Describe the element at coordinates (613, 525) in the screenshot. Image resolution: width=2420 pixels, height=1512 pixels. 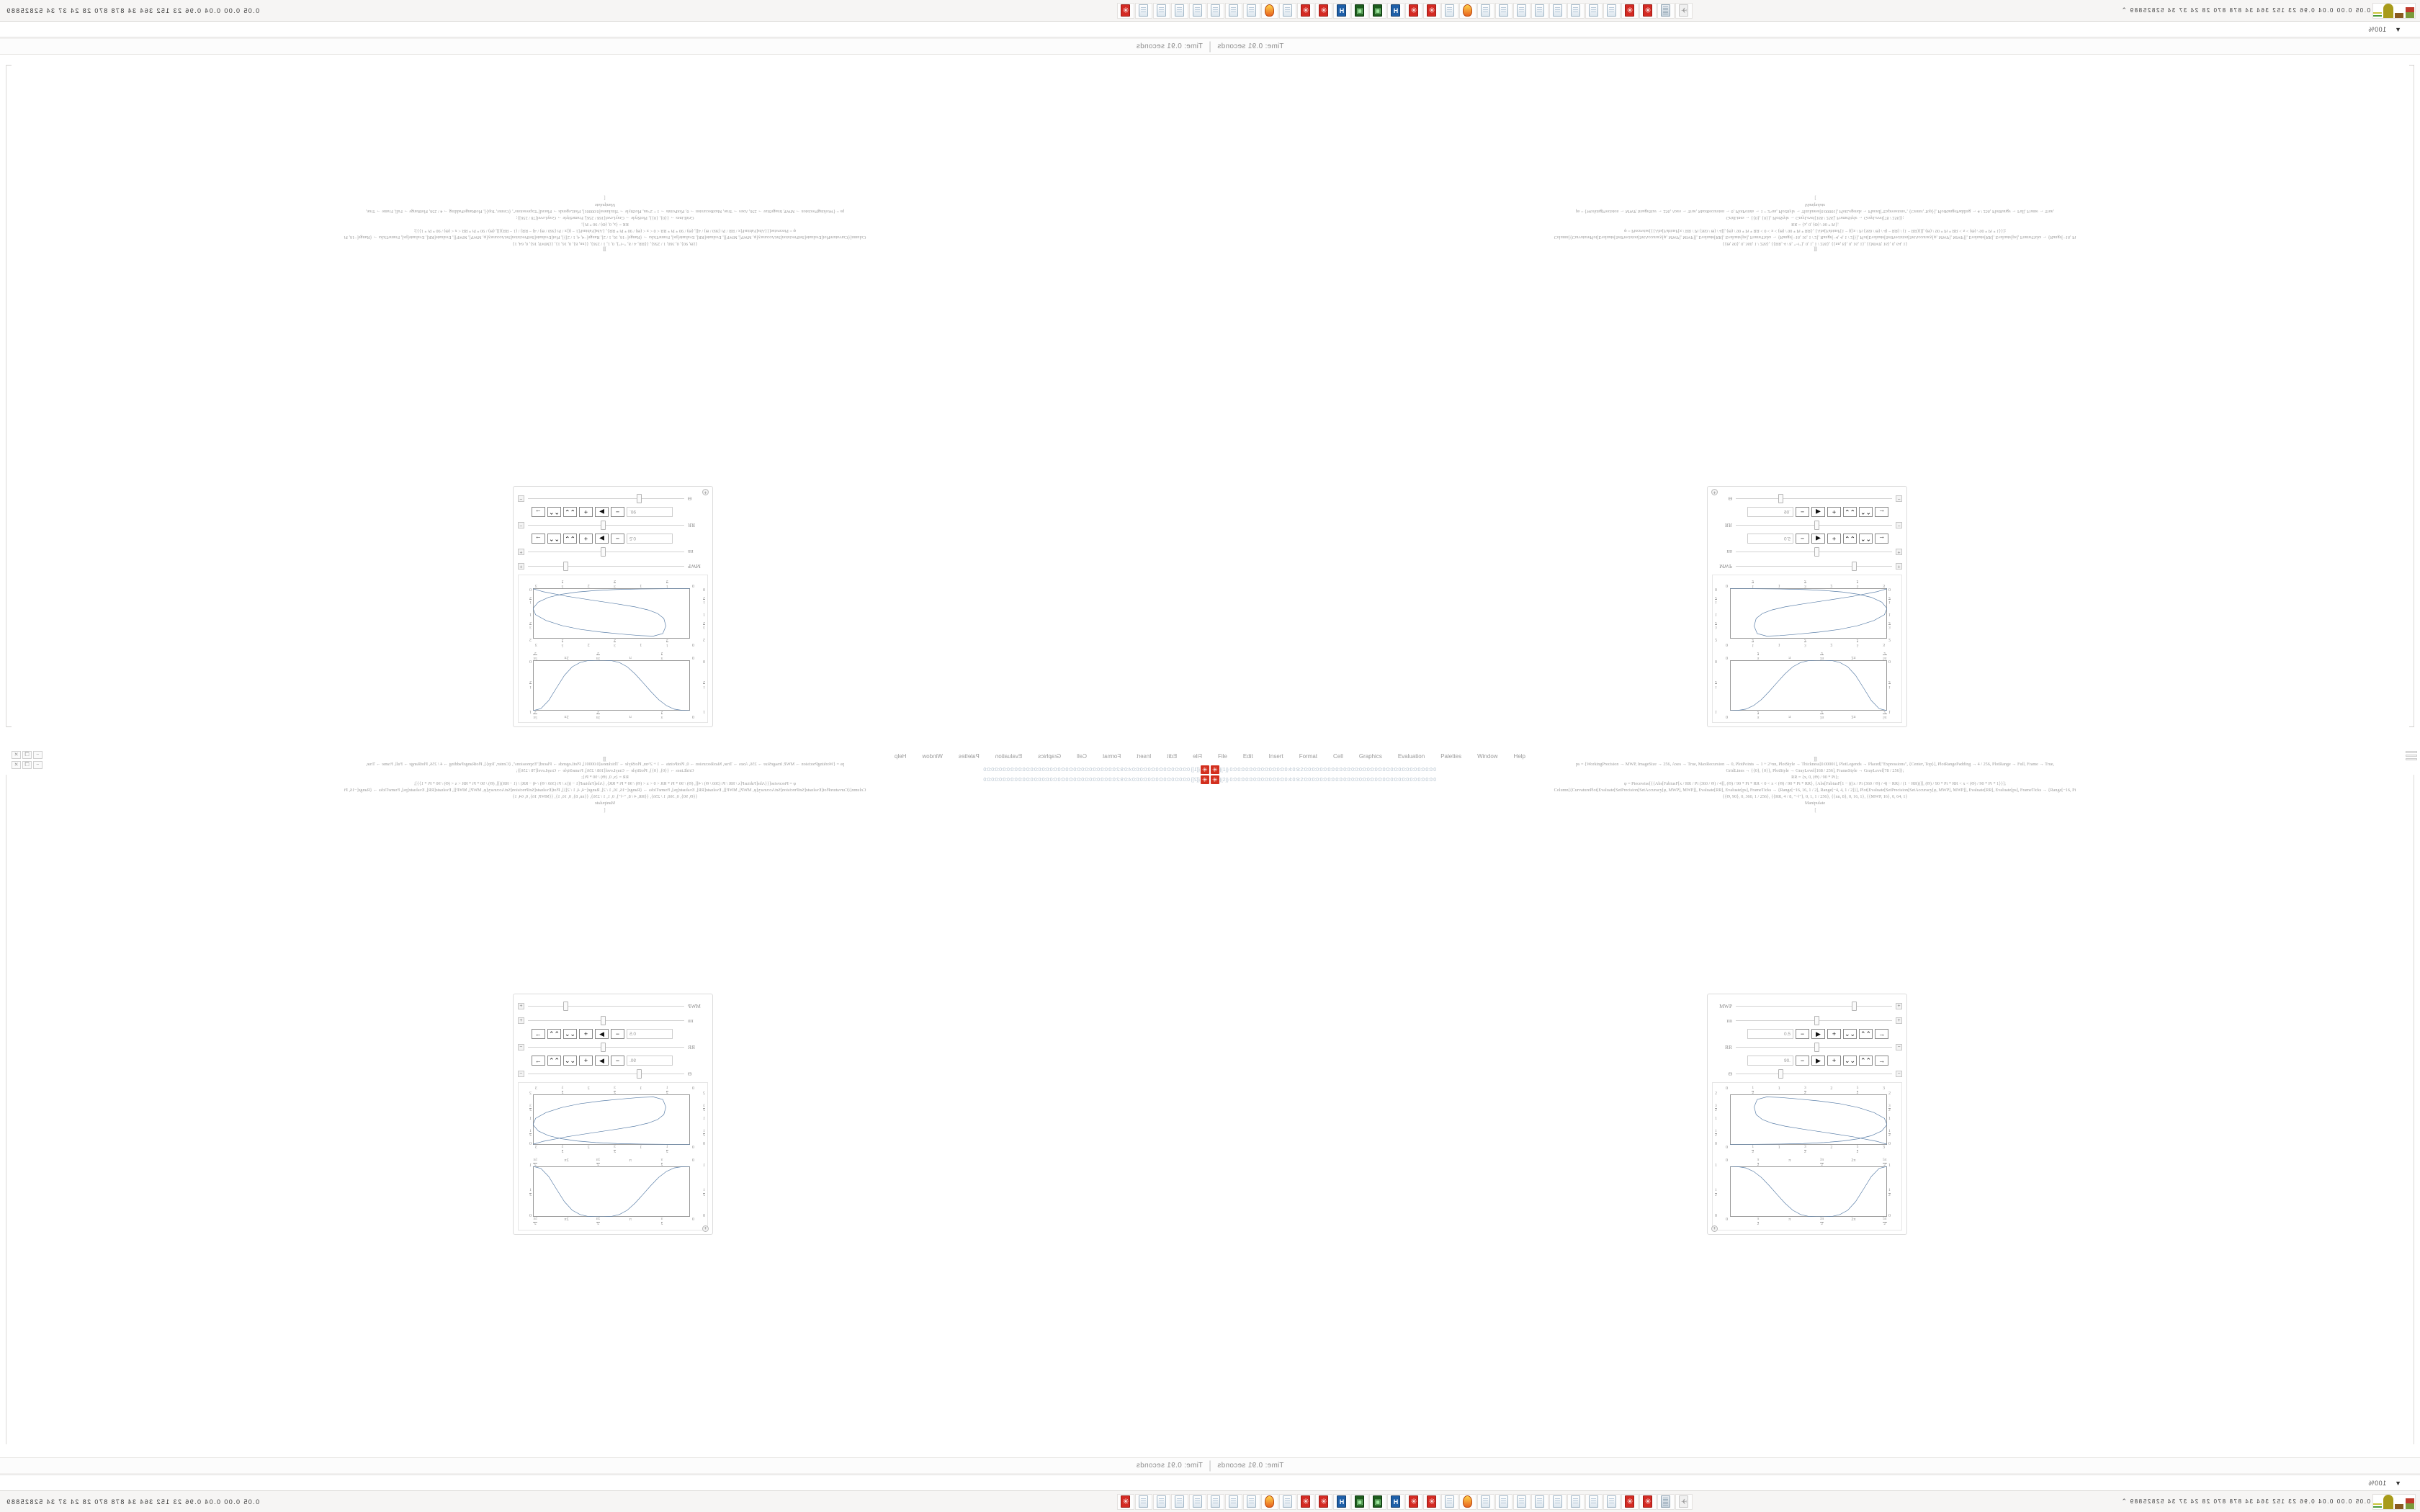
I see `slider-row-RR: RR −` at that location.